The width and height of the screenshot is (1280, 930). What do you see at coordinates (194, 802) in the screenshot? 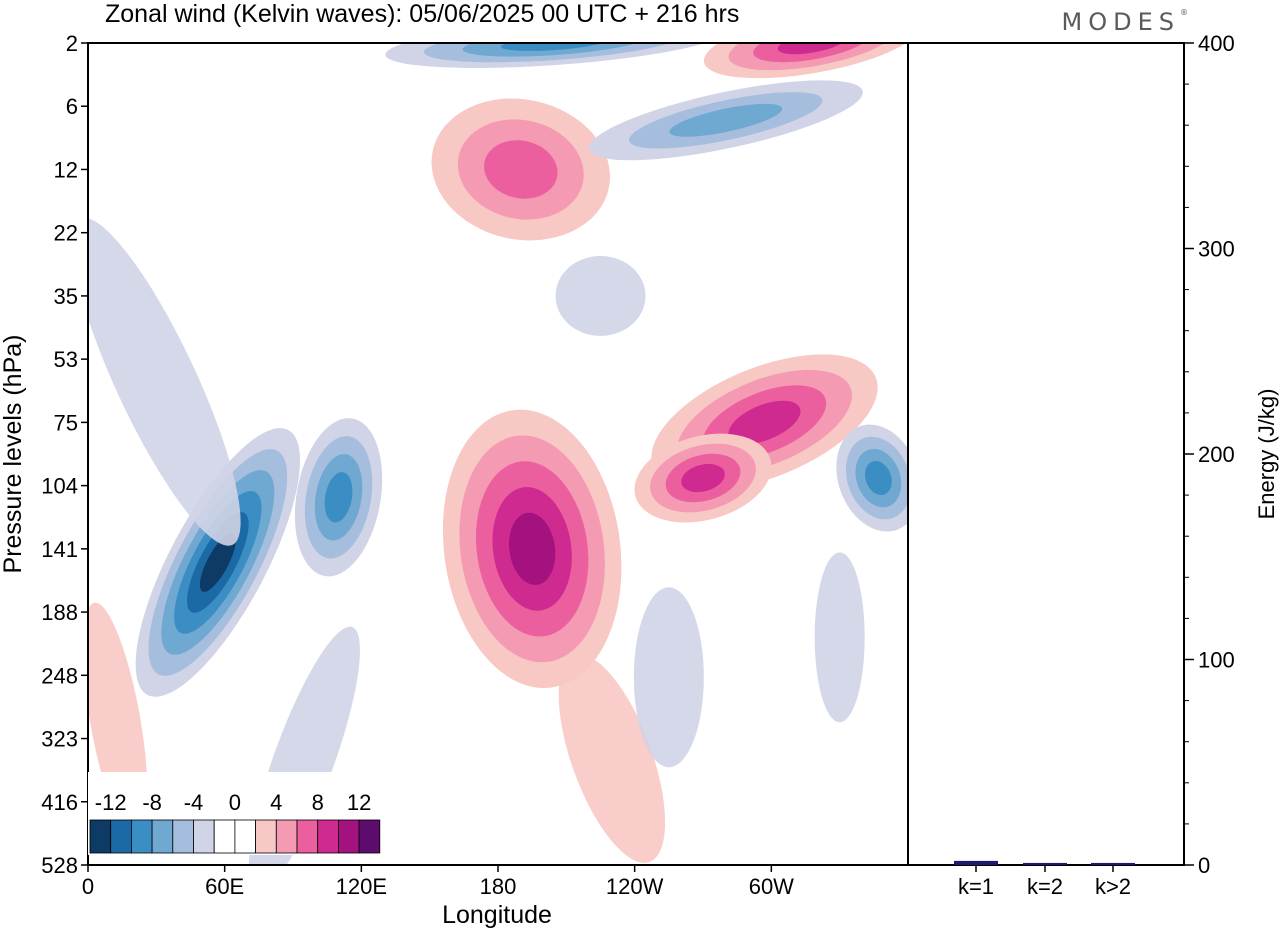
I see `colorbar-label: -4` at bounding box center [194, 802].